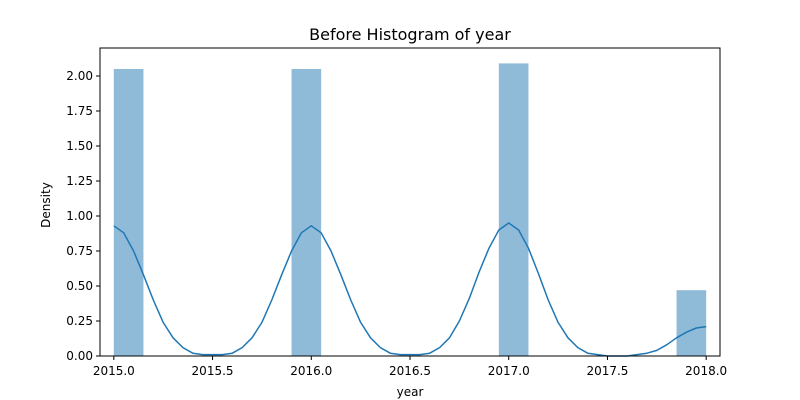 This screenshot has height=400, width=800. Describe the element at coordinates (79, 356) in the screenshot. I see `y-tick-label: 0.00` at that location.